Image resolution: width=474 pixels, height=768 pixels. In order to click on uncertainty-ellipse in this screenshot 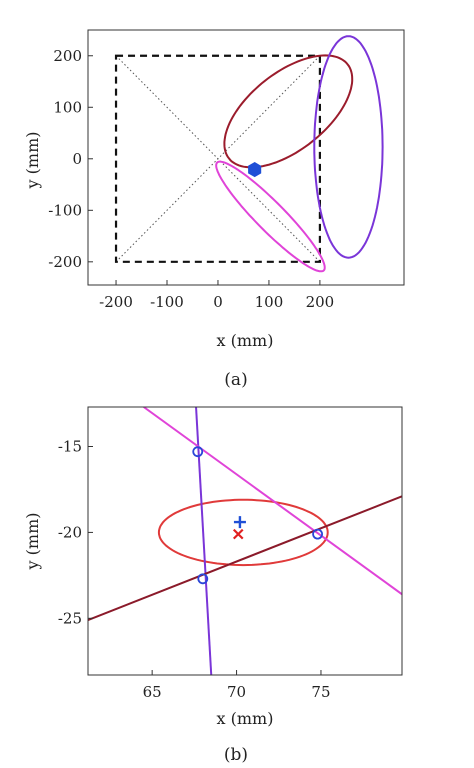, I will do `click(243, 532)`.